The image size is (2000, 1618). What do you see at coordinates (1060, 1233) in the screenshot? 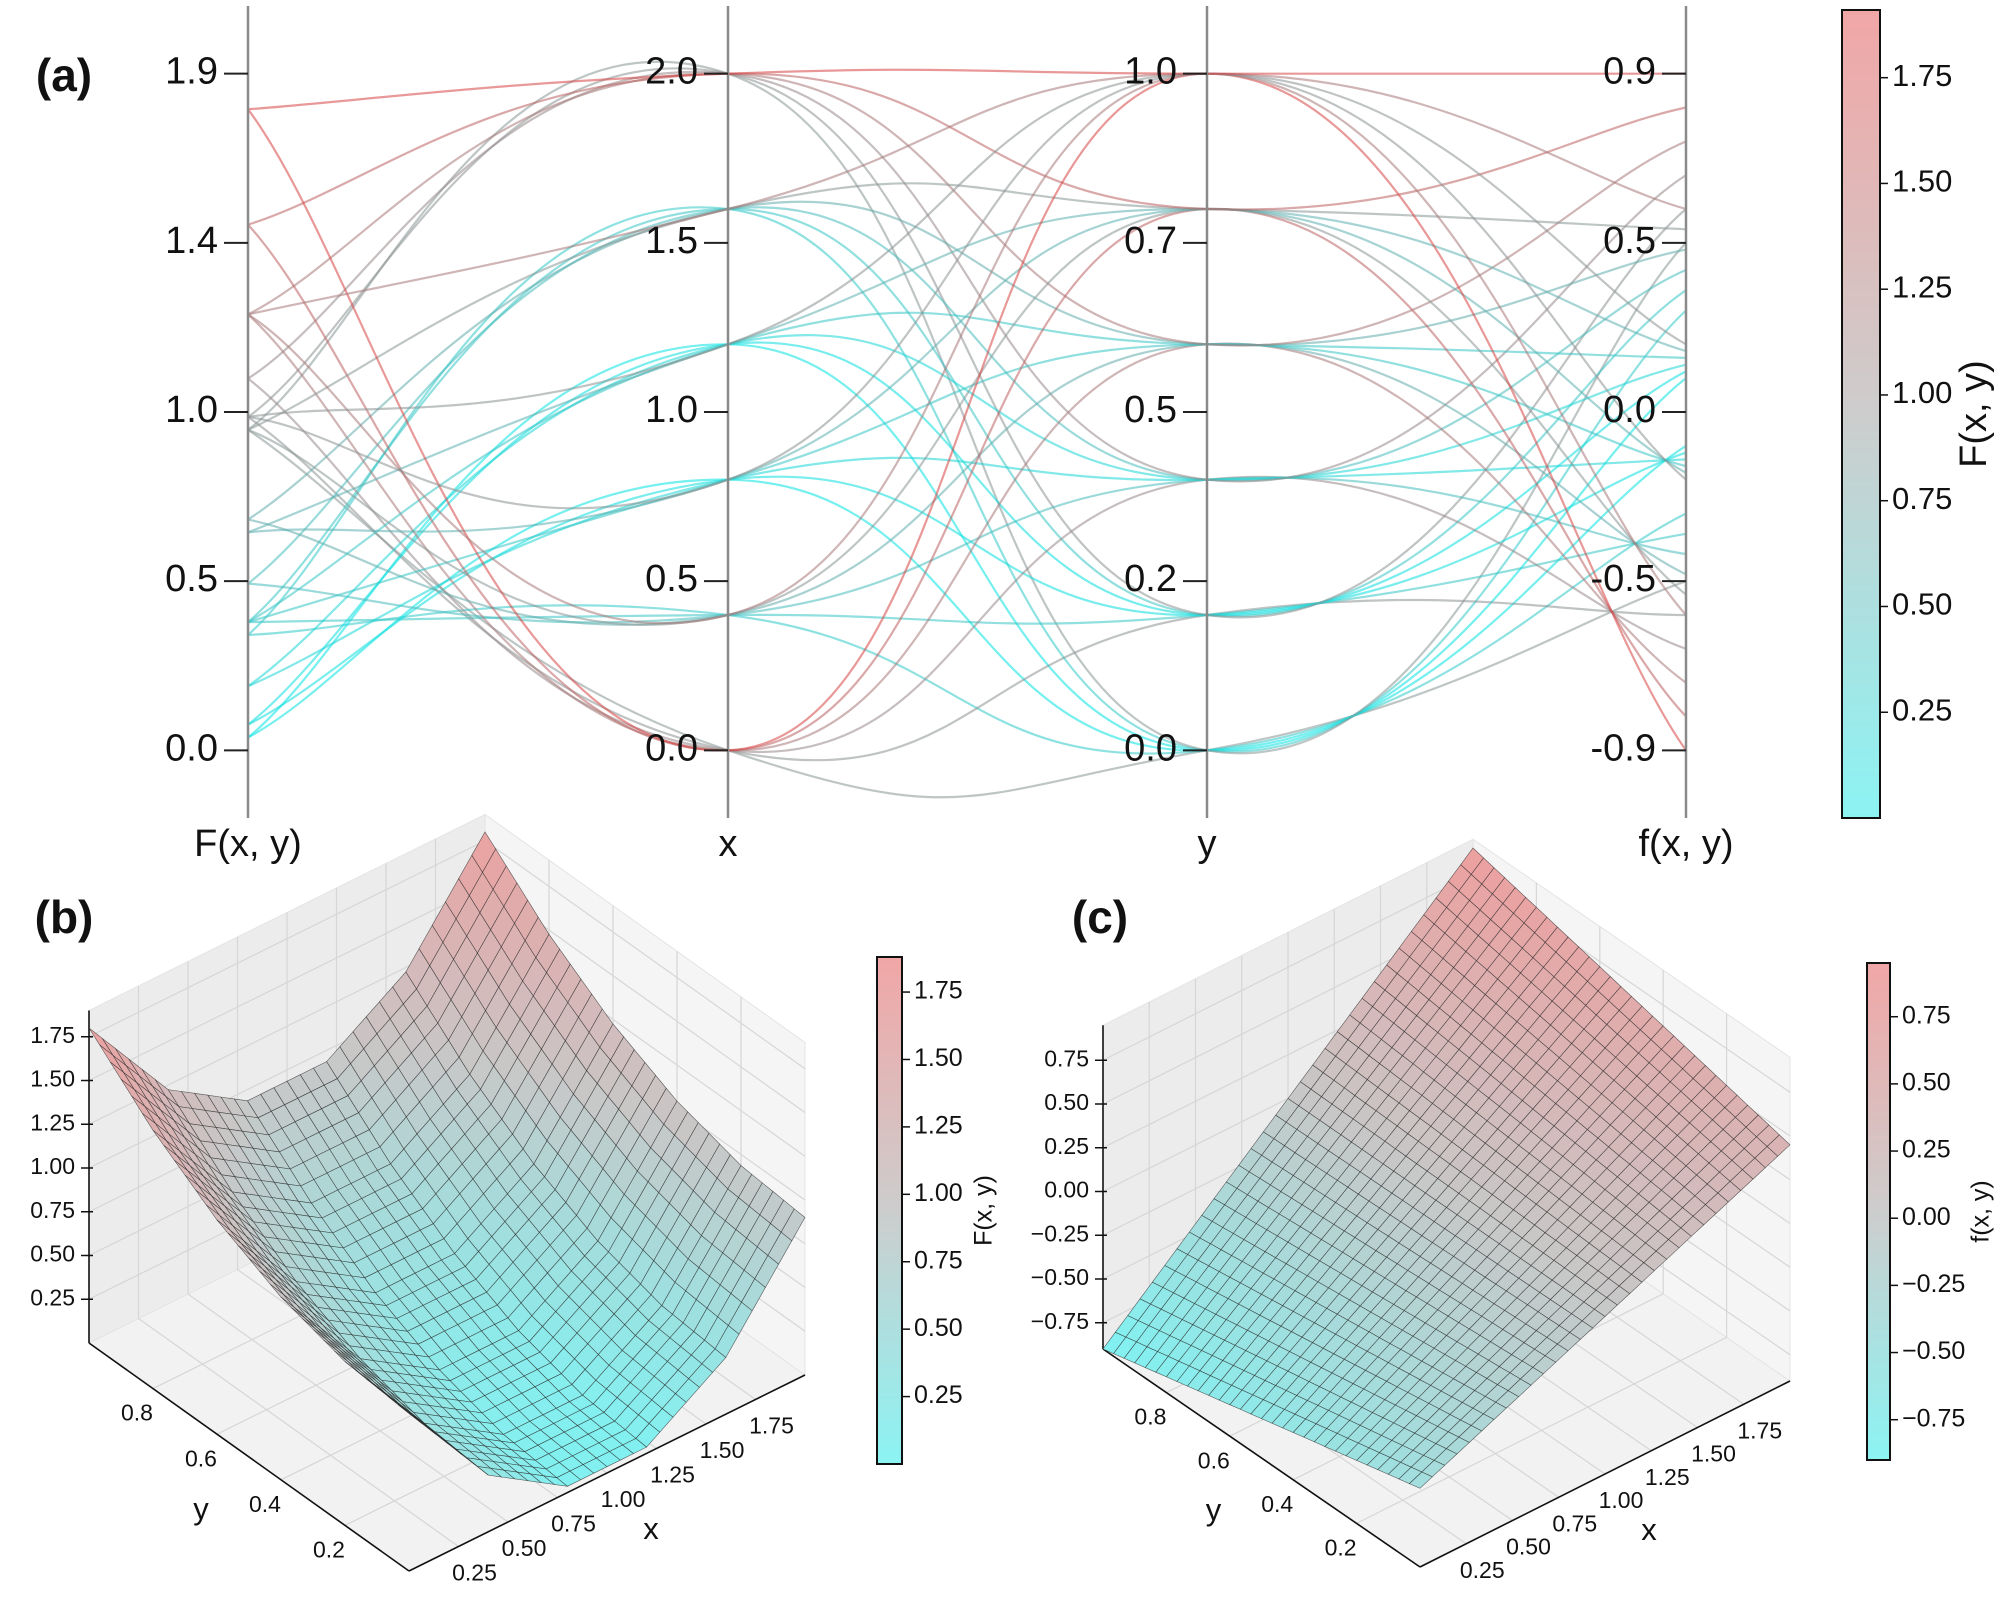
I see `z-tick-label: −0.25` at bounding box center [1060, 1233].